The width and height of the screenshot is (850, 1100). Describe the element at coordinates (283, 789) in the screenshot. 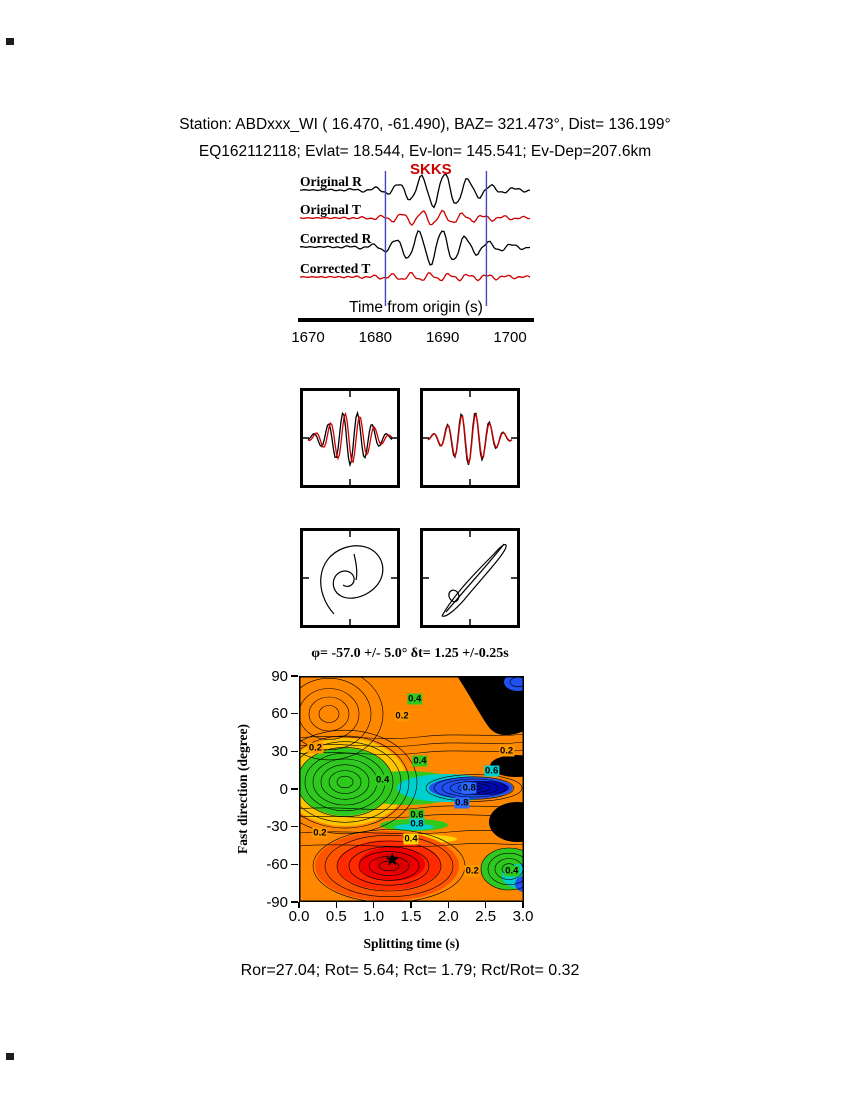

I see `fast-direction-tick-label: 0` at that location.